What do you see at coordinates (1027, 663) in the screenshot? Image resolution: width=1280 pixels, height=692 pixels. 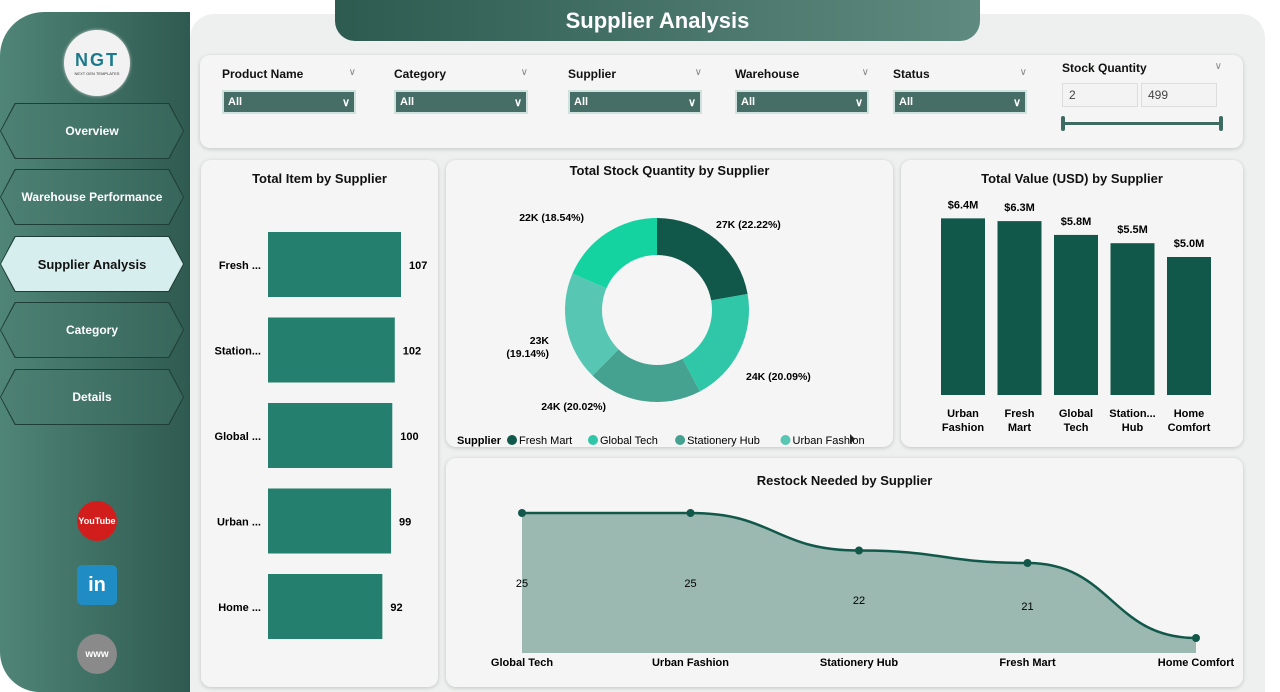 I see `category-label: Fresh Mart` at bounding box center [1027, 663].